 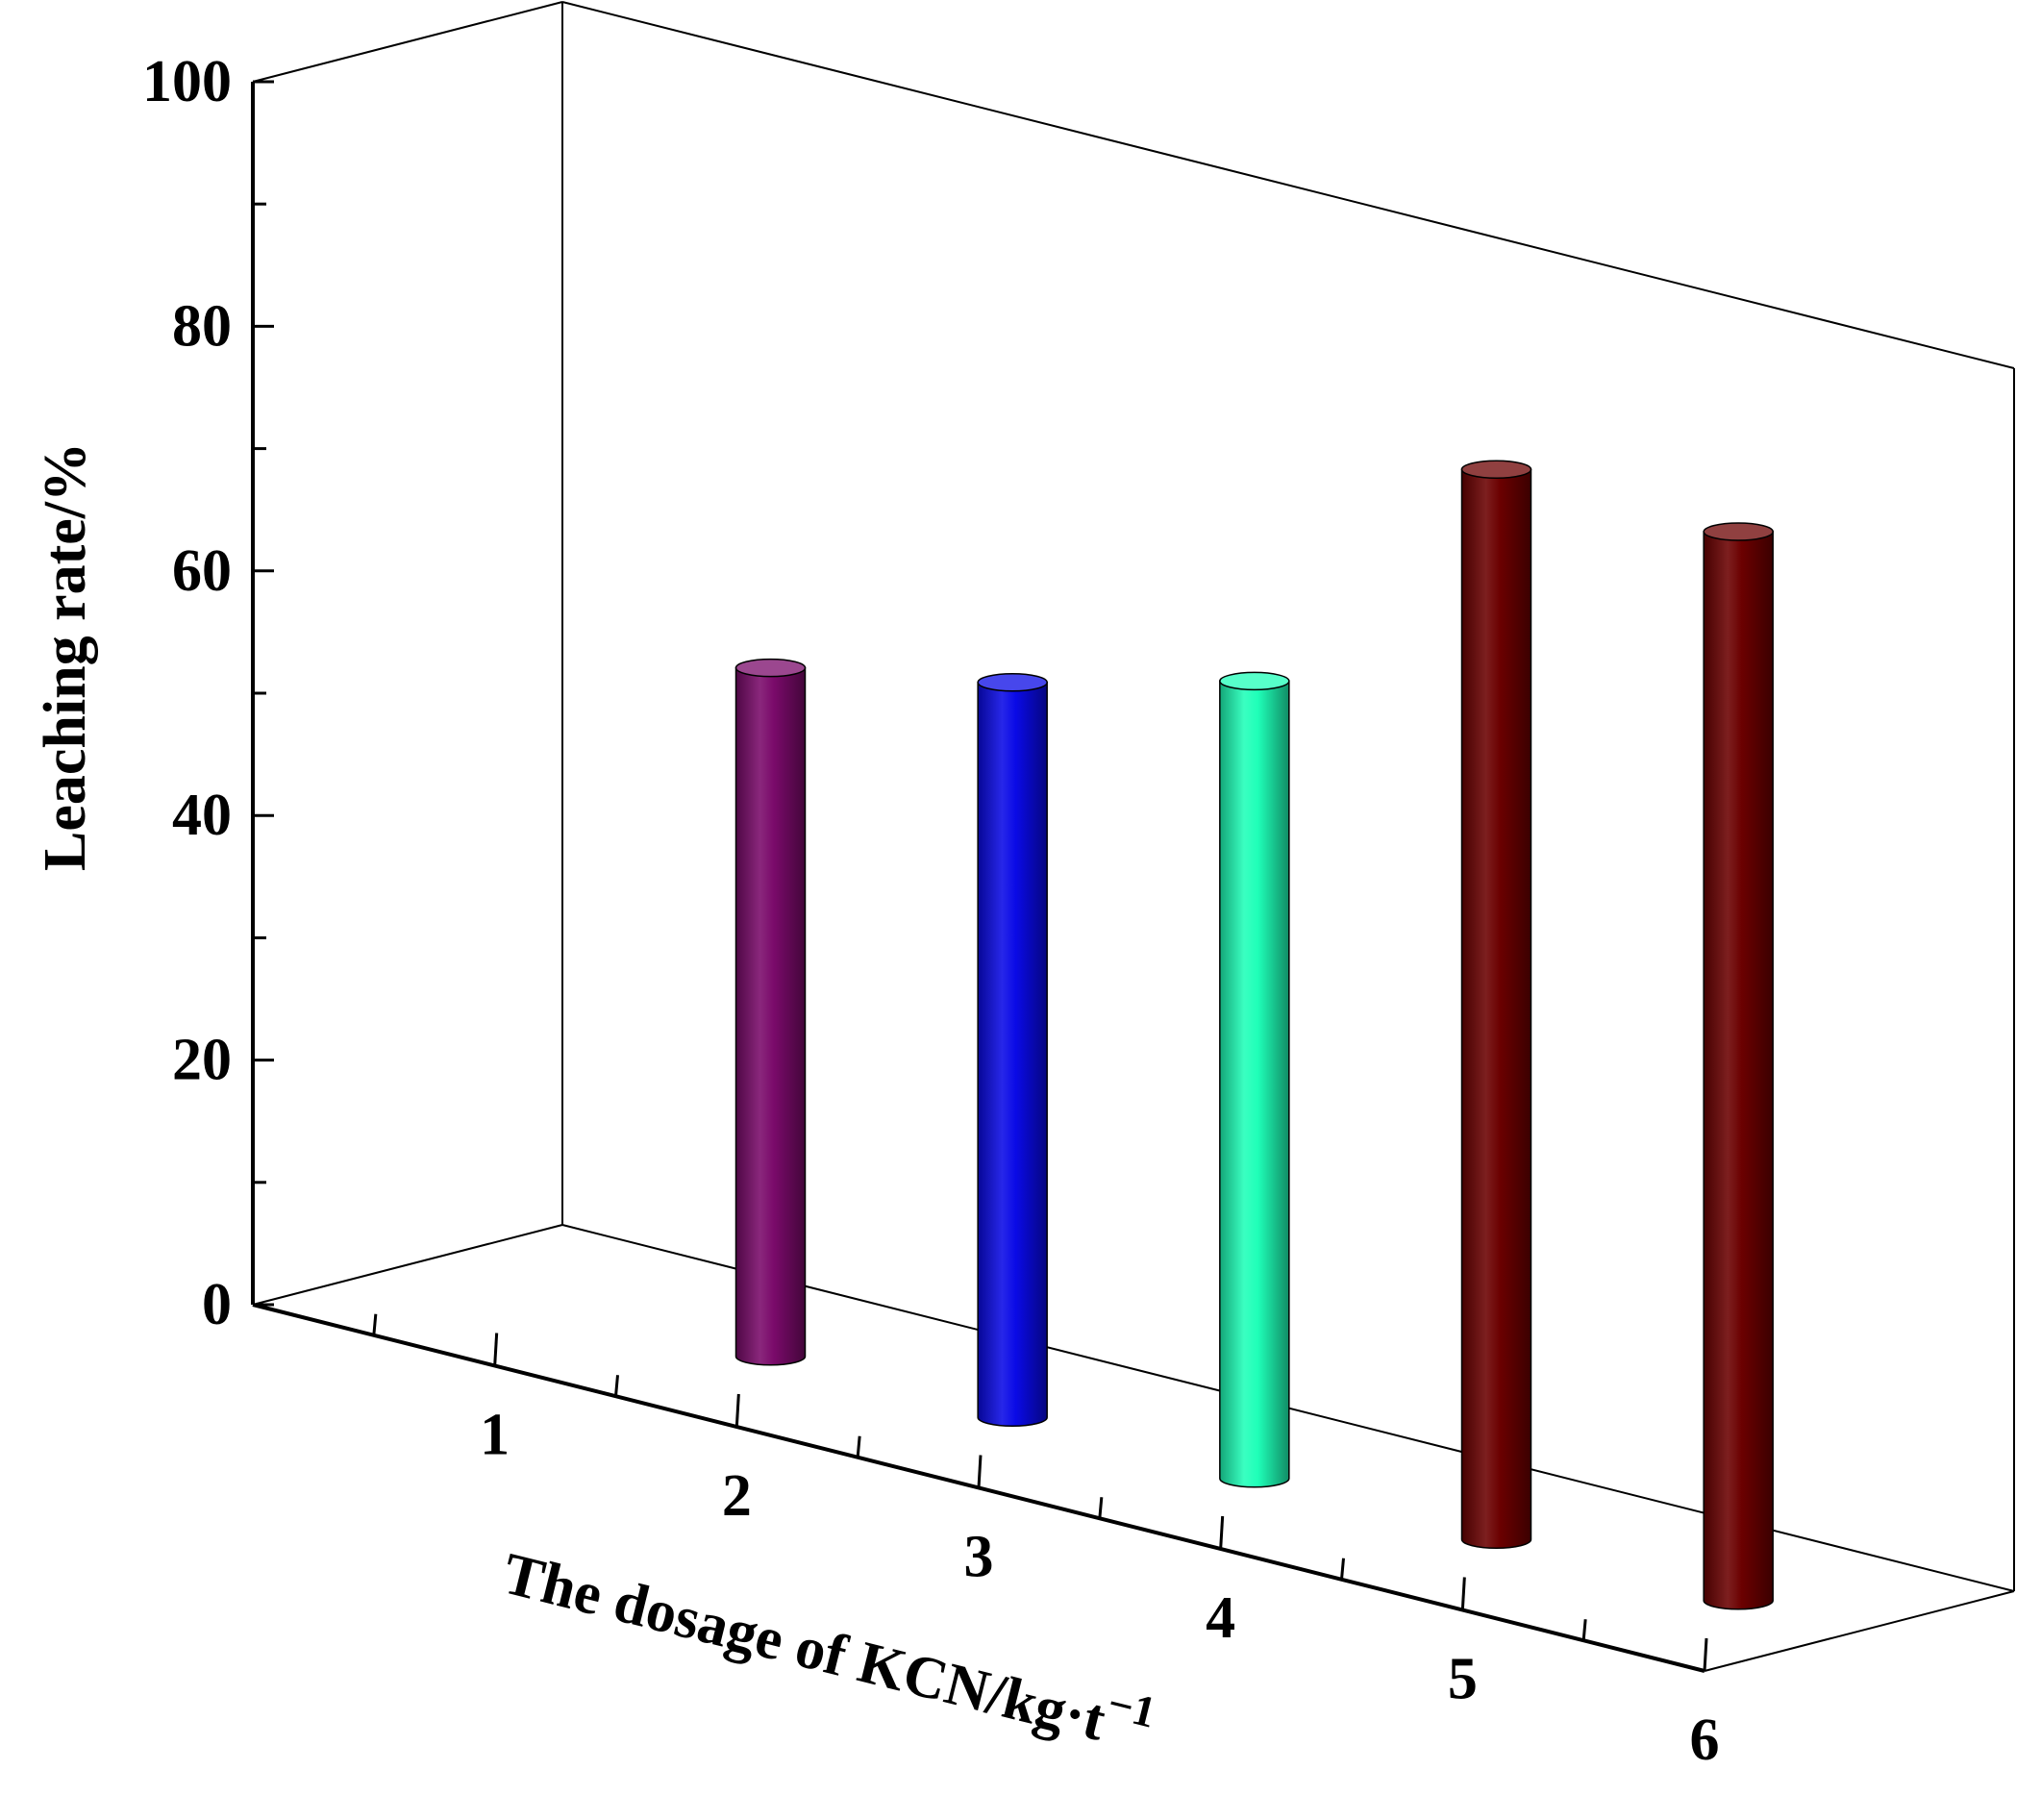 What do you see at coordinates (202, 1061) in the screenshot?
I see `y-tick-label: 20` at bounding box center [202, 1061].